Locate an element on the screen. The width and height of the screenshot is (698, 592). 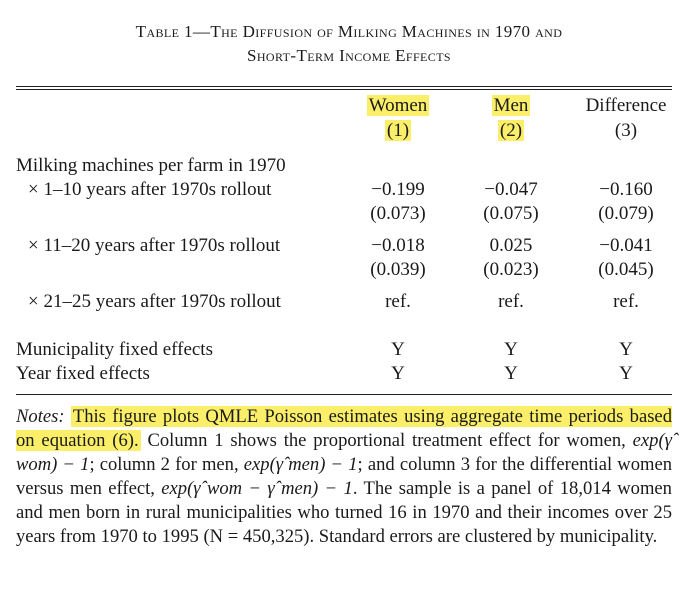
col-header-difference: Difference is located at coordinates (626, 105).